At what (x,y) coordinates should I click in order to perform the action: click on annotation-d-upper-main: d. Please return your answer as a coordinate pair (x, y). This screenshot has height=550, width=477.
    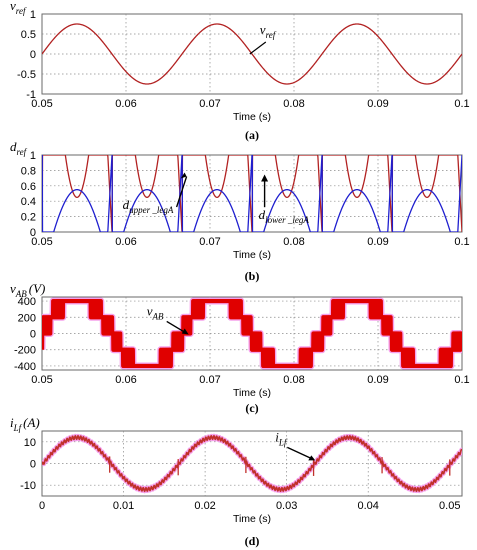
    Looking at the image, I should click on (126, 204).